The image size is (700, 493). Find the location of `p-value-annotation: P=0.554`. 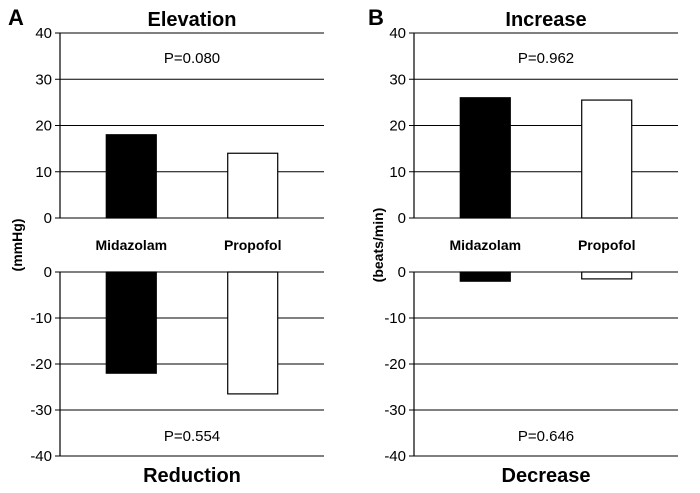

p-value-annotation: P=0.554 is located at coordinates (192, 436).